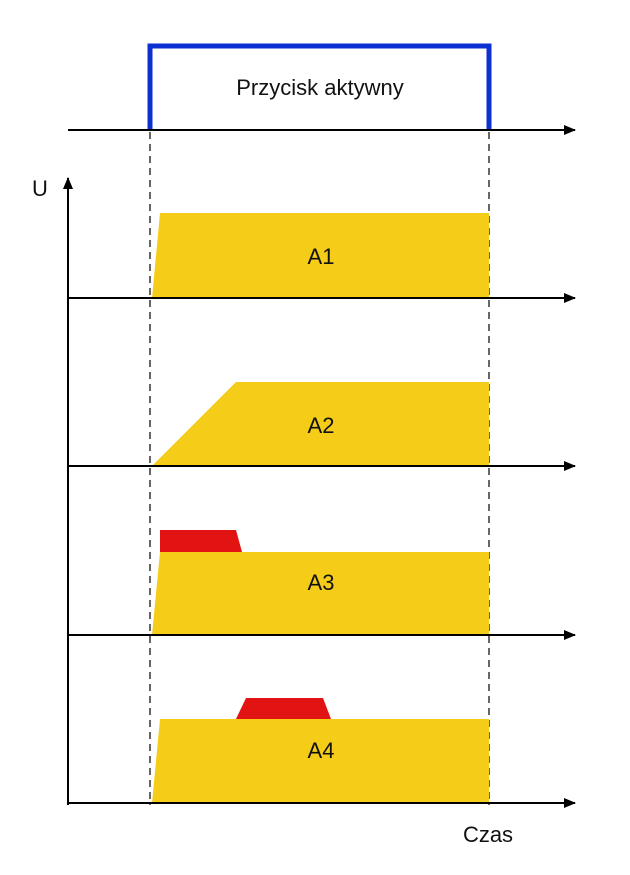  I want to click on mode-a3-shape, so click(320, 593).